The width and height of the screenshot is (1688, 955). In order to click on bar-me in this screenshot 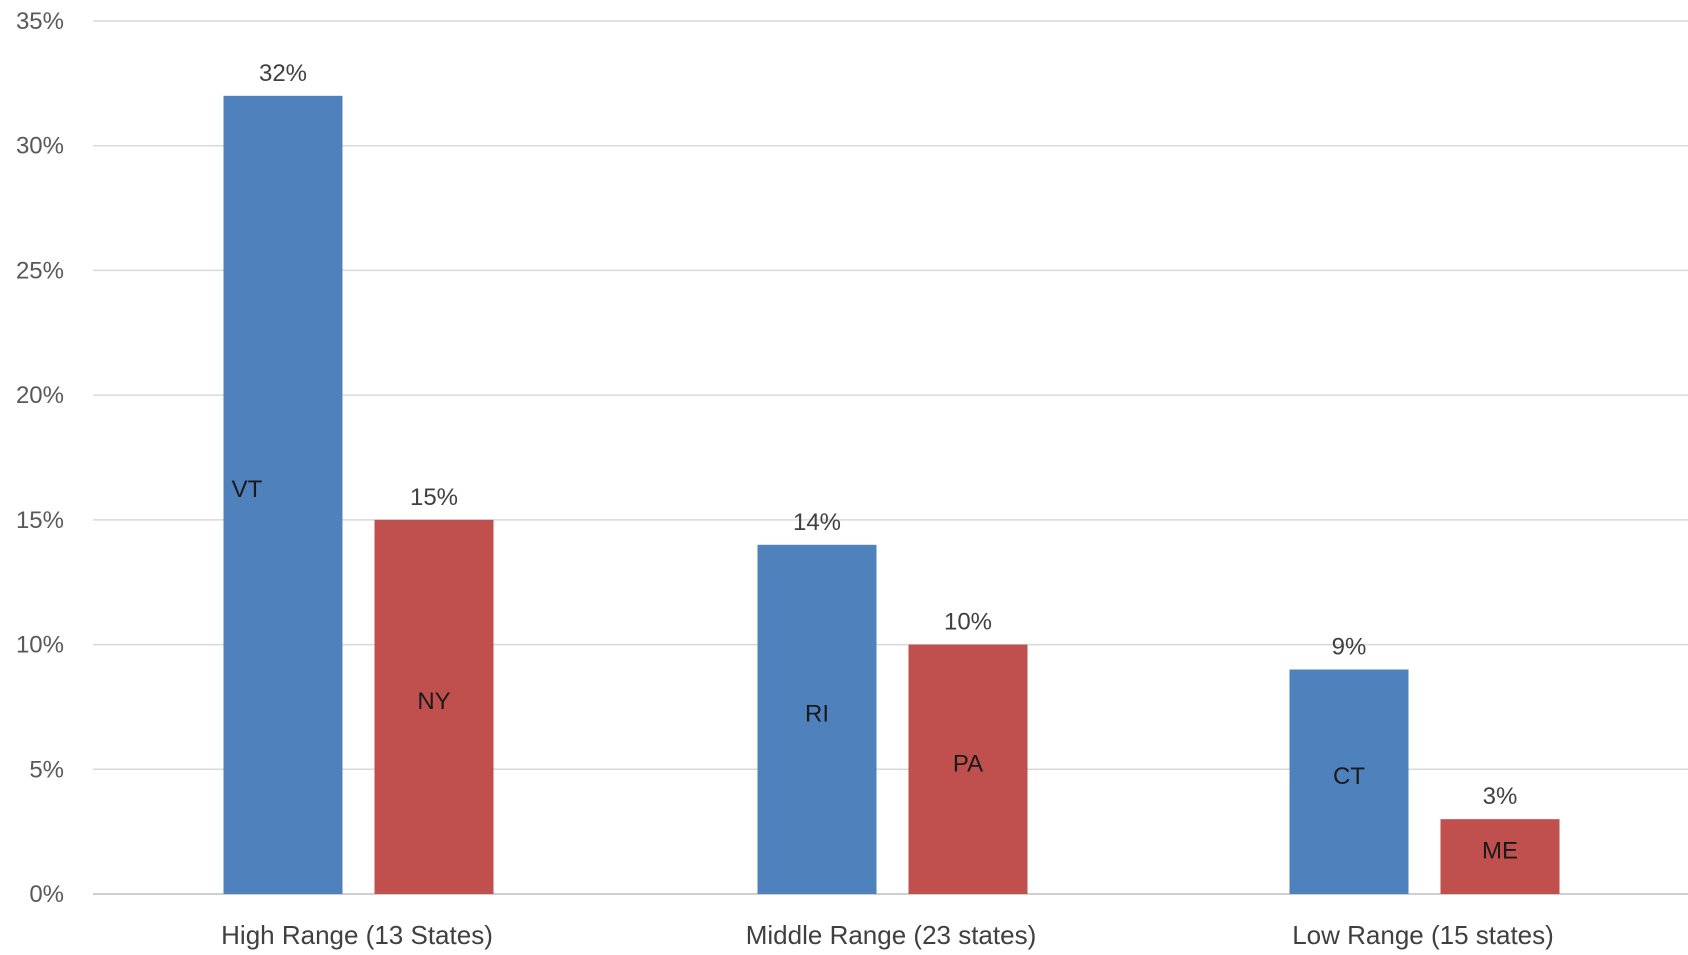, I will do `click(1500, 856)`.